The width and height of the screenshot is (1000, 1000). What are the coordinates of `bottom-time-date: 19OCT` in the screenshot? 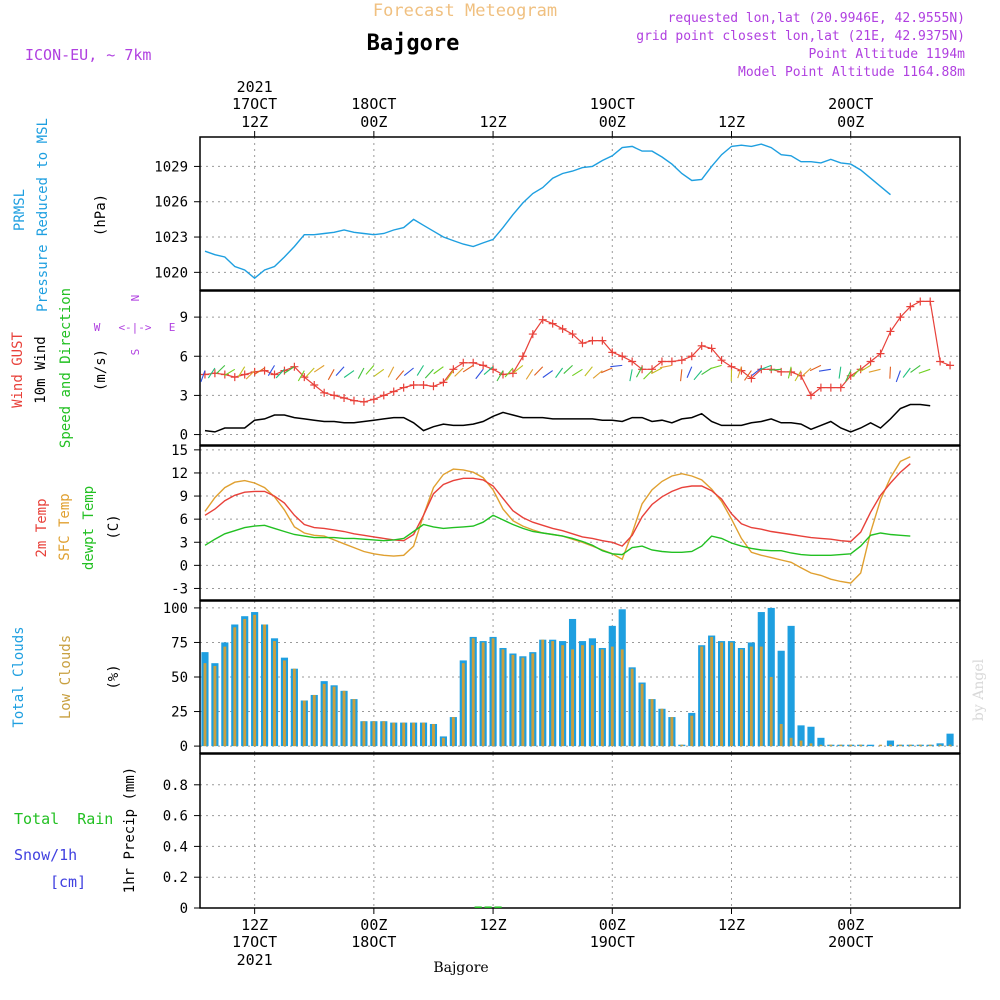 It's located at (612, 942).